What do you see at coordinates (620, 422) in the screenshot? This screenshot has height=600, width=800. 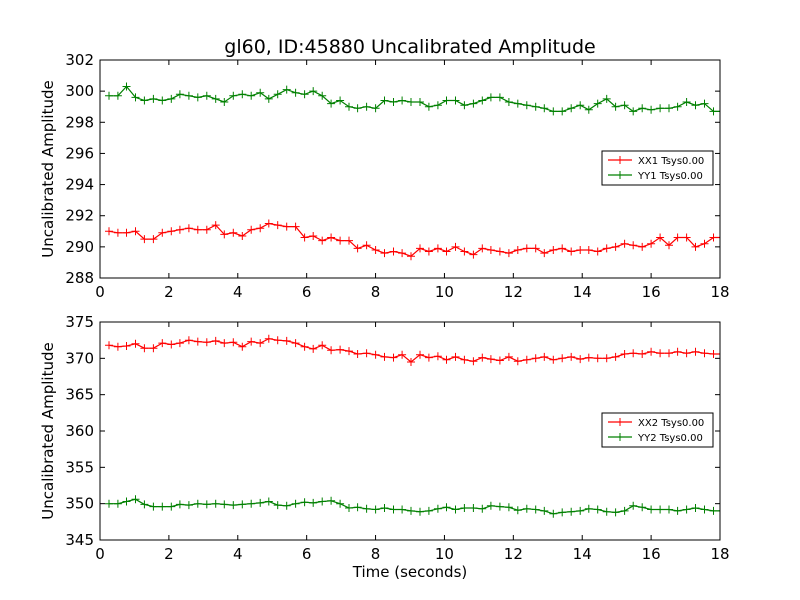 I see `legend-marker` at bounding box center [620, 422].